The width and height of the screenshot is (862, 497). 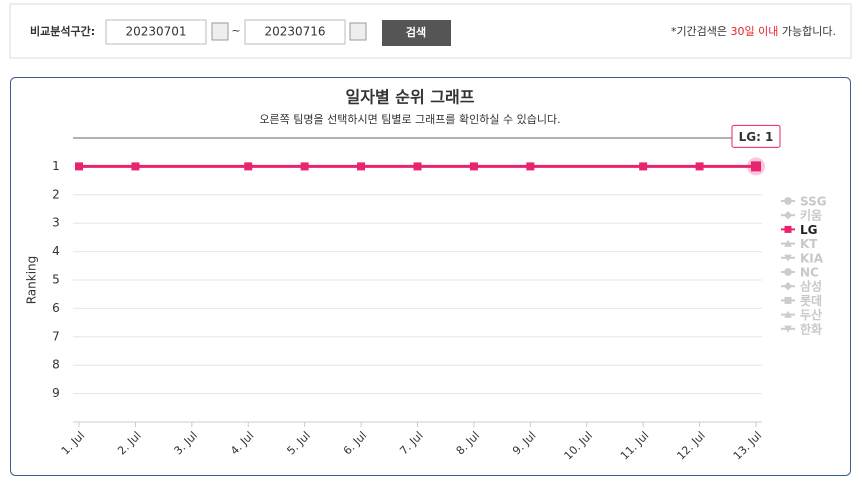 I want to click on note-highlight: 30일 이내, so click(x=755, y=31).